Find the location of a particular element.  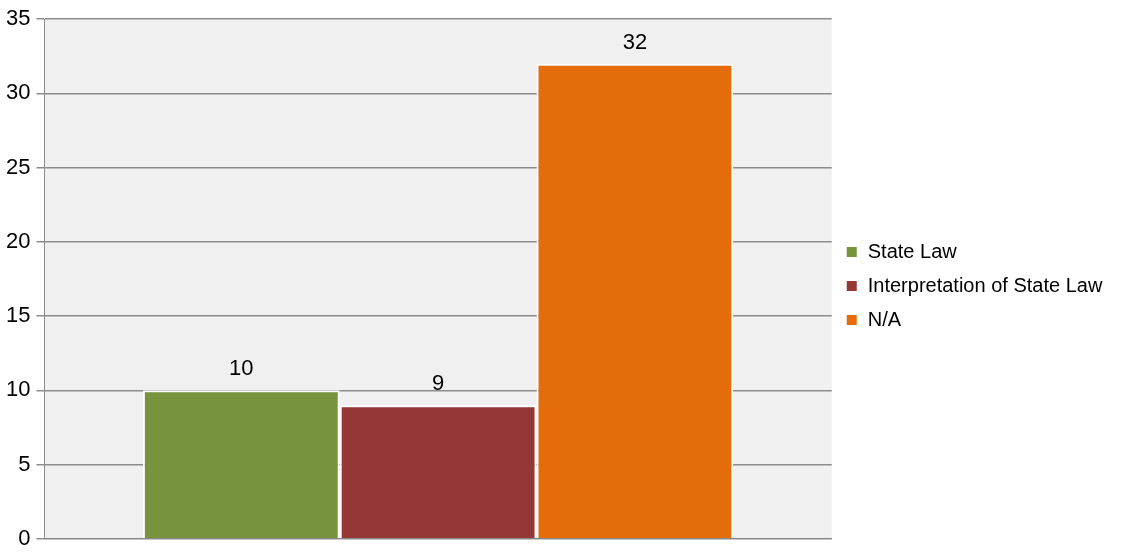

y-tick-label: 5 is located at coordinates (24, 463).